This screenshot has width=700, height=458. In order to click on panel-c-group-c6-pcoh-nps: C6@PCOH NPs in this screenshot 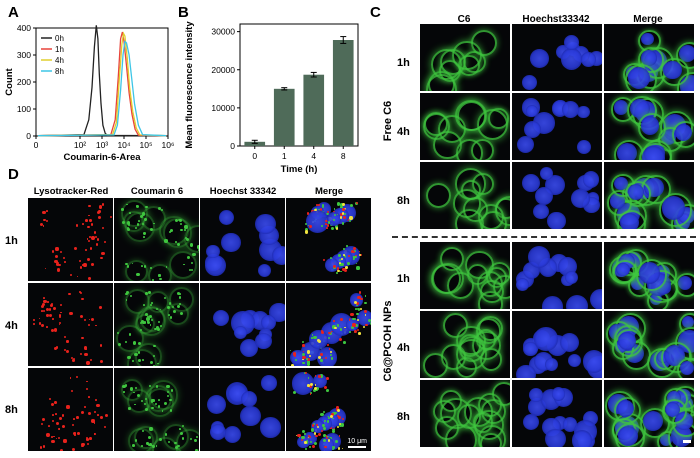, I will do `click(388, 341)`.